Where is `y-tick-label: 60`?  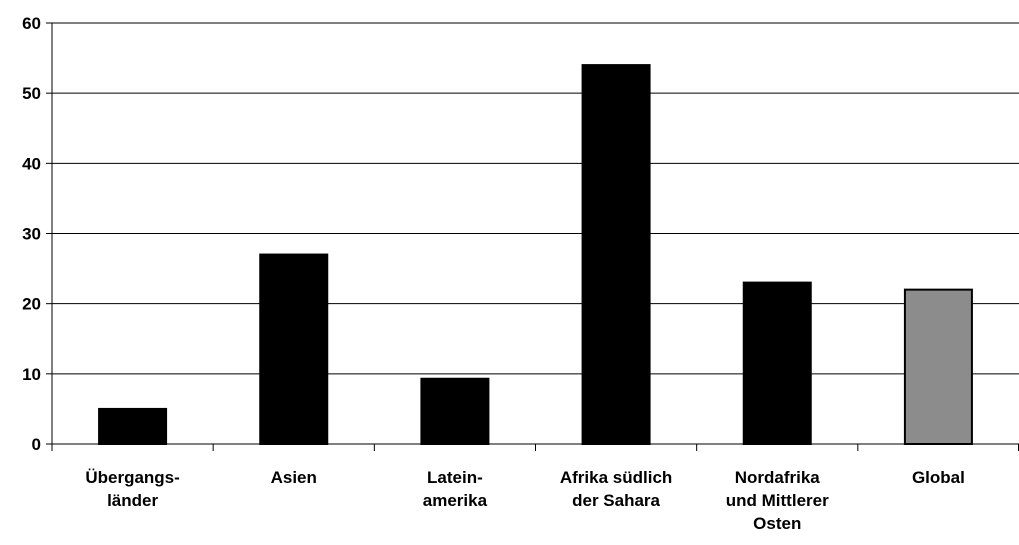
y-tick-label: 60 is located at coordinates (31, 23).